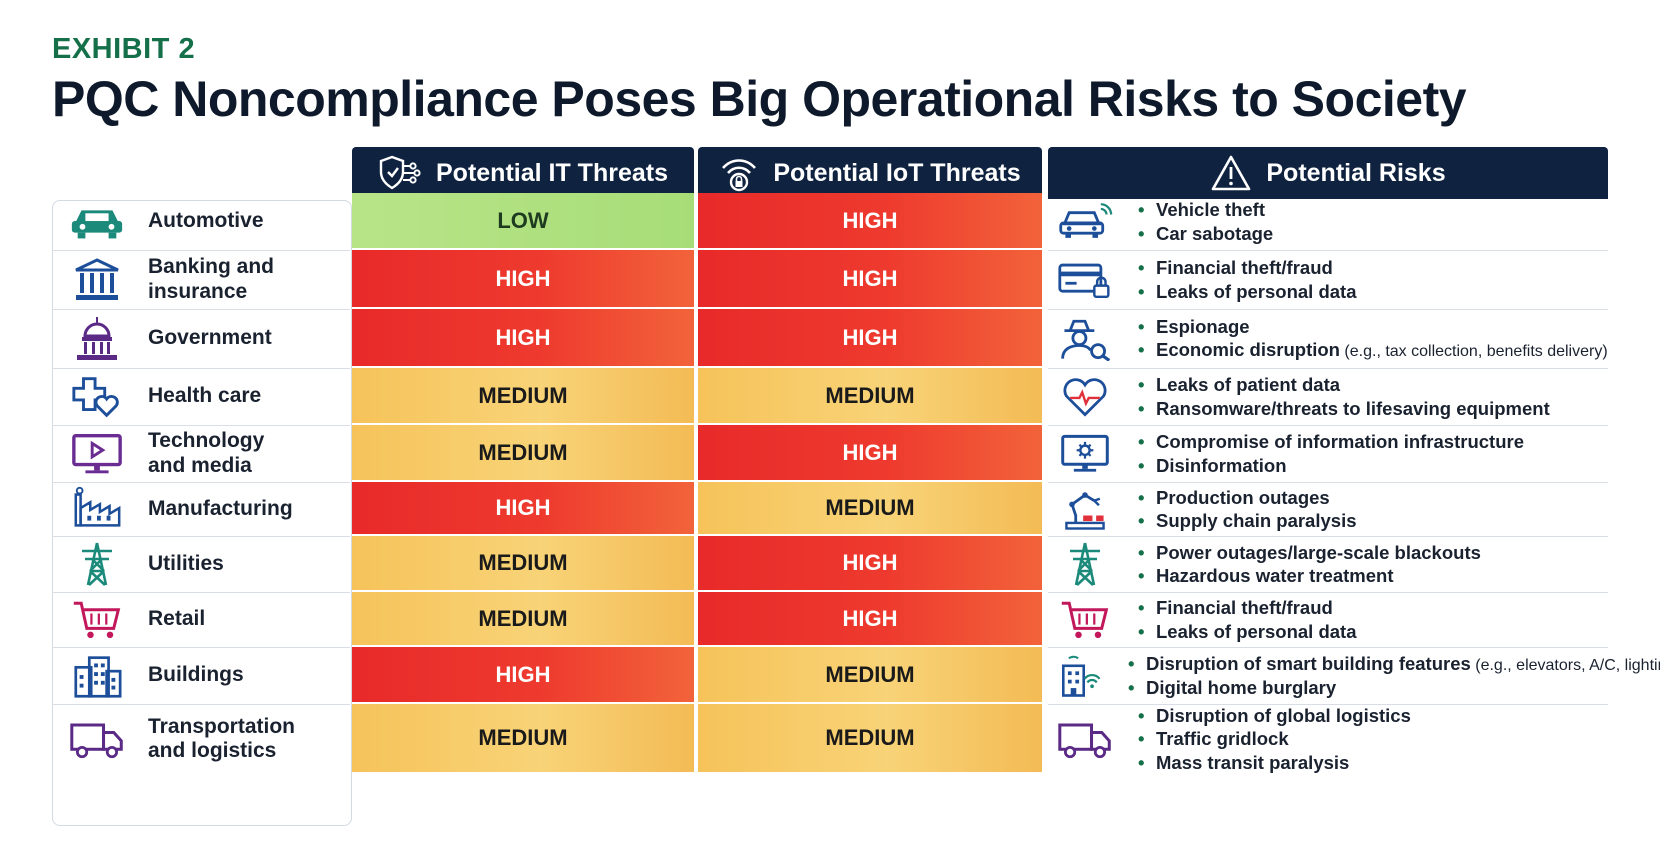 The width and height of the screenshot is (1660, 842). I want to click on risk-text: Power outages/large-scale blackouts, so click(1318, 552).